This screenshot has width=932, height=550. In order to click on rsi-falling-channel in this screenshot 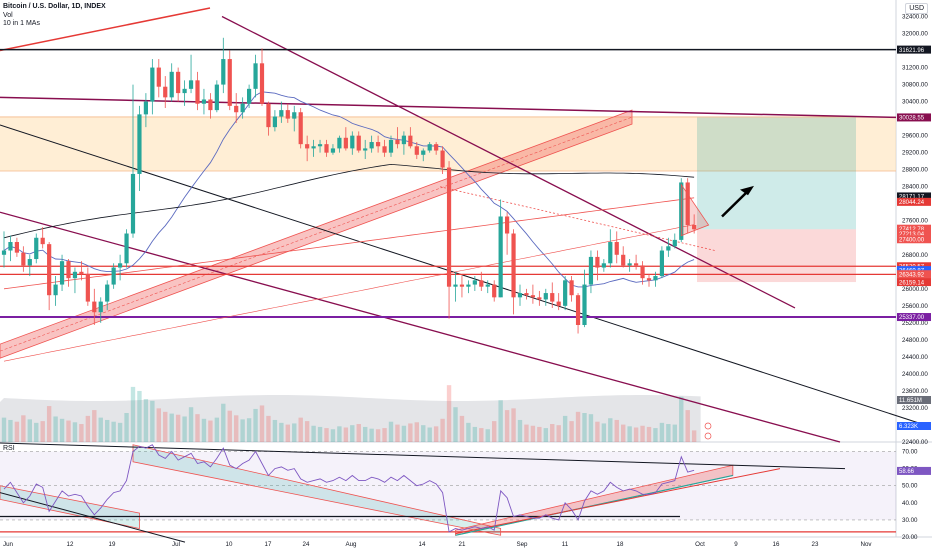, I will do `click(317, 490)`.